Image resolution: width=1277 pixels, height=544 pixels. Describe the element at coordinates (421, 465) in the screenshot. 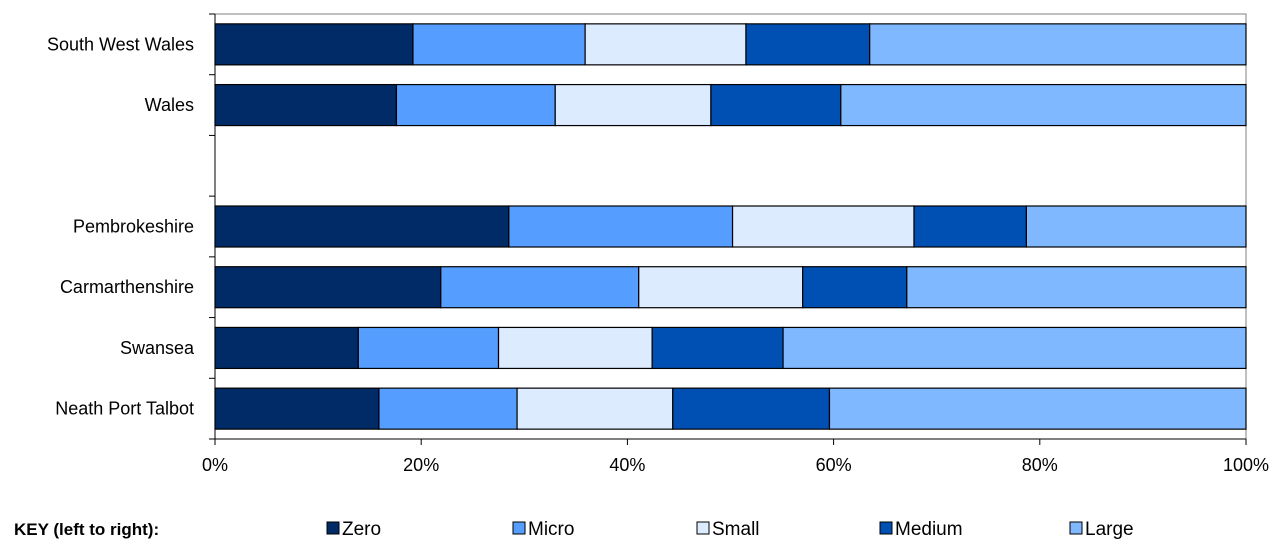

I see `x-tick-label: 20%` at that location.